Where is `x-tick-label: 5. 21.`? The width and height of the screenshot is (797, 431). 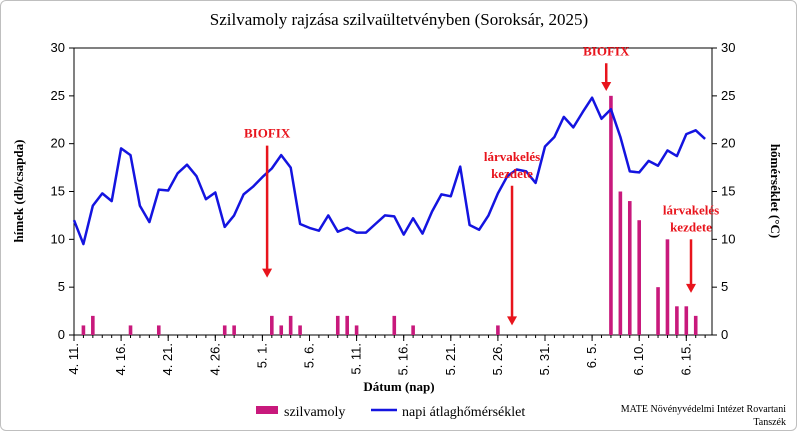
x-tick-label: 5. 21. is located at coordinates (450, 359).